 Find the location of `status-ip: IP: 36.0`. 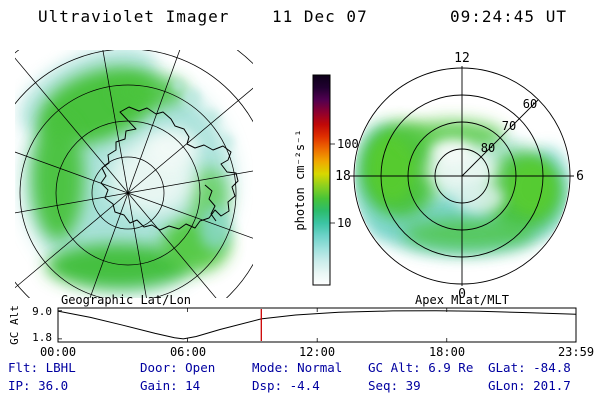

status-ip: IP: 36.0 is located at coordinates (38, 385).